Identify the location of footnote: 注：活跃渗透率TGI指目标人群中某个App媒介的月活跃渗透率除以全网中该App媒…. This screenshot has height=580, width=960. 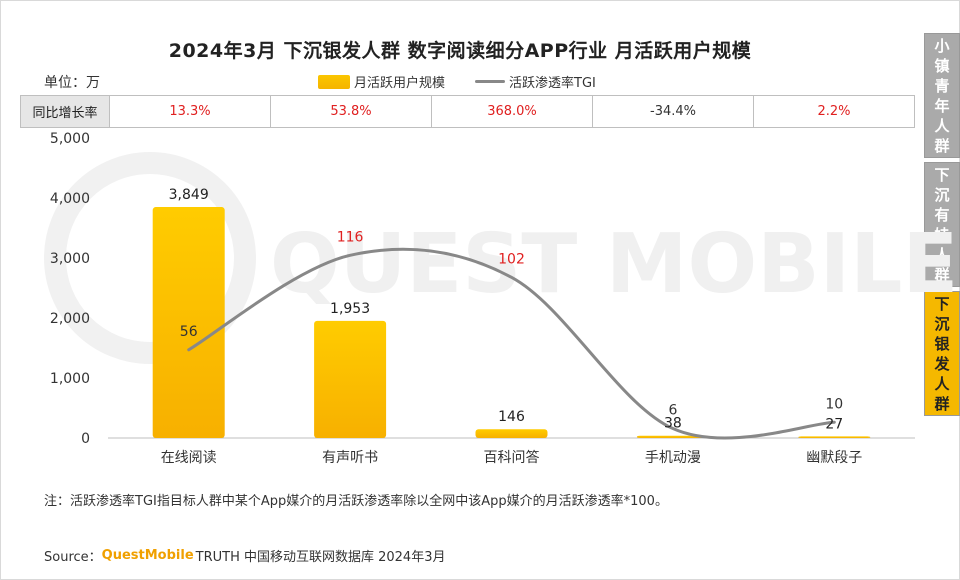
(356, 501).